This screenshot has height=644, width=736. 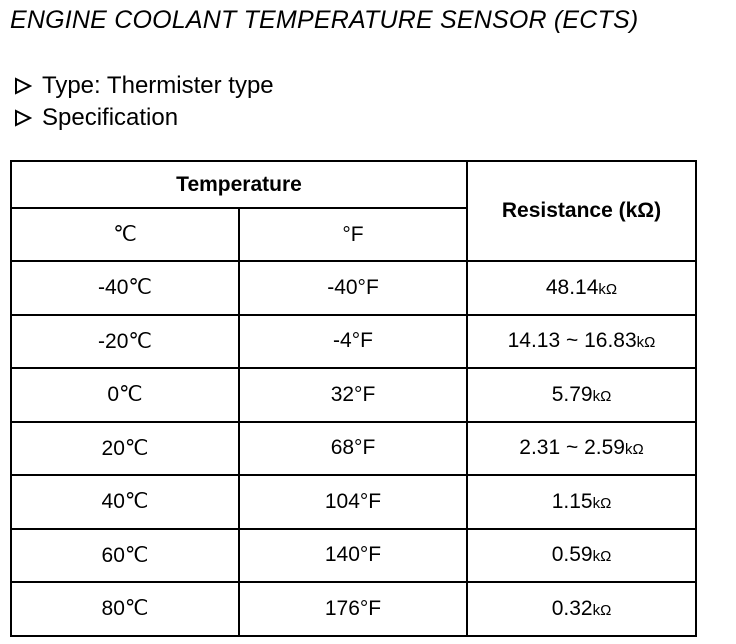 I want to click on resistance-value: 48.14, so click(x=572, y=287).